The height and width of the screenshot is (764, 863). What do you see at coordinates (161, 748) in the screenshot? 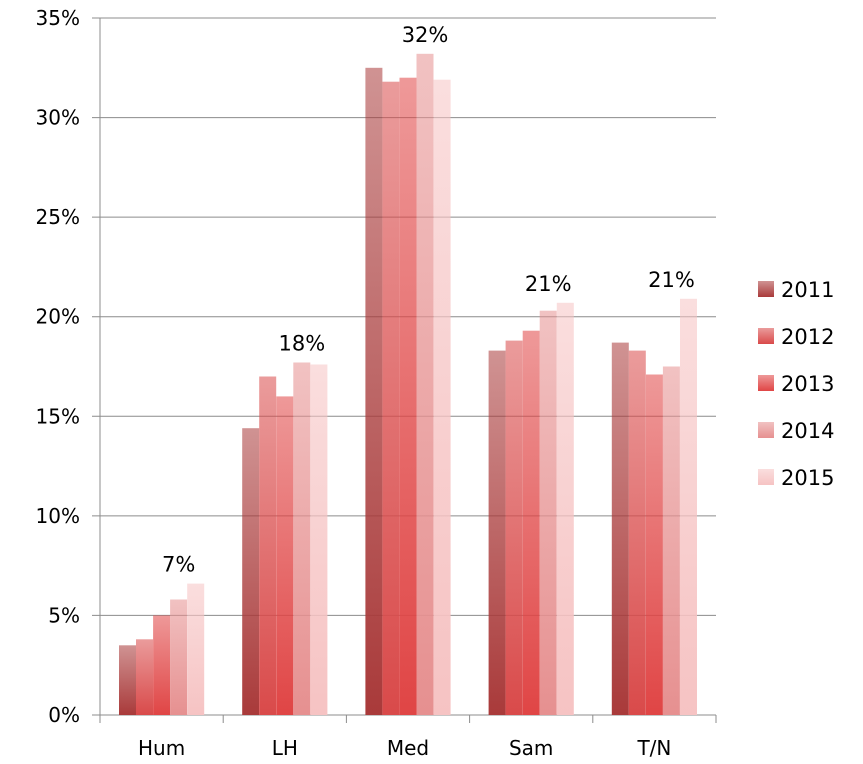
I see `x-tick-label: Hum` at bounding box center [161, 748].